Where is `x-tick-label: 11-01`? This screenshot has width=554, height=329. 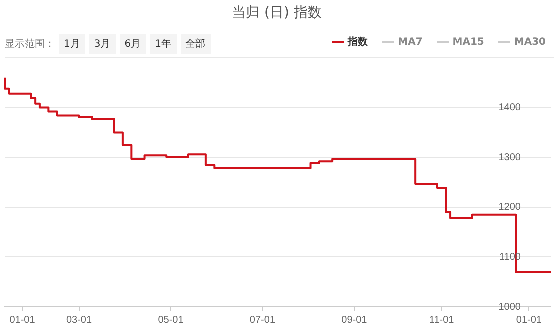
x-tick-label: 11-01 is located at coordinates (442, 320).